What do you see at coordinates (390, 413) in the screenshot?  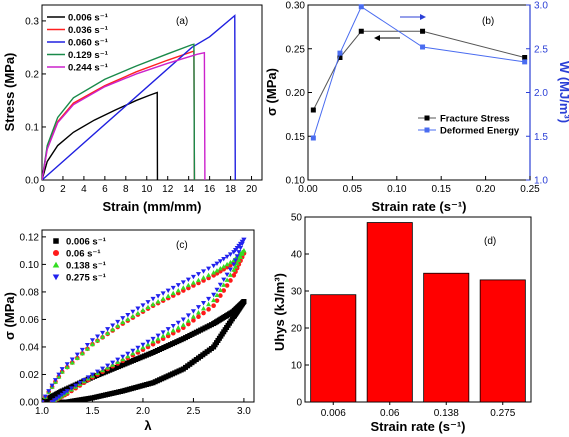 I see `panel-d-x-tick-label: 0.06` at bounding box center [390, 413].